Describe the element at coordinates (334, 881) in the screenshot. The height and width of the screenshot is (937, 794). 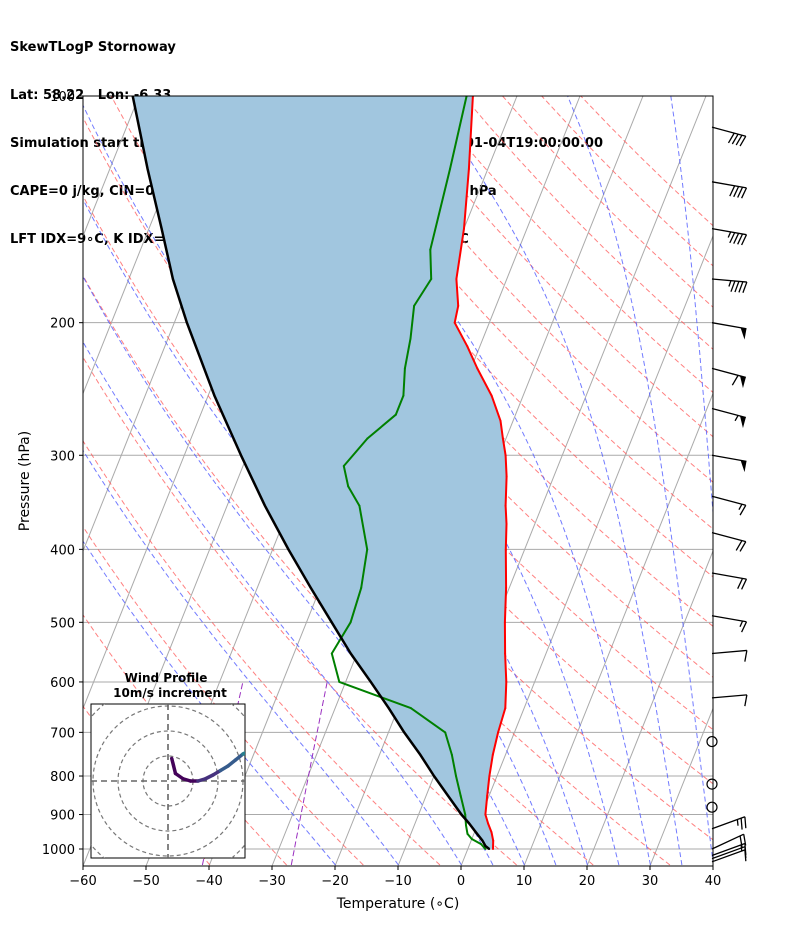
I see `x-tick-label: −20` at that location.